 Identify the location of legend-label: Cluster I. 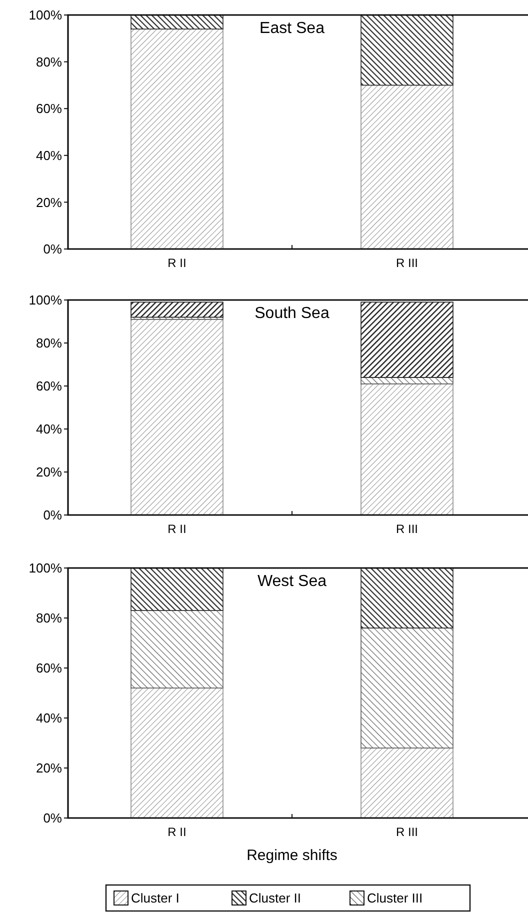
(155, 898).